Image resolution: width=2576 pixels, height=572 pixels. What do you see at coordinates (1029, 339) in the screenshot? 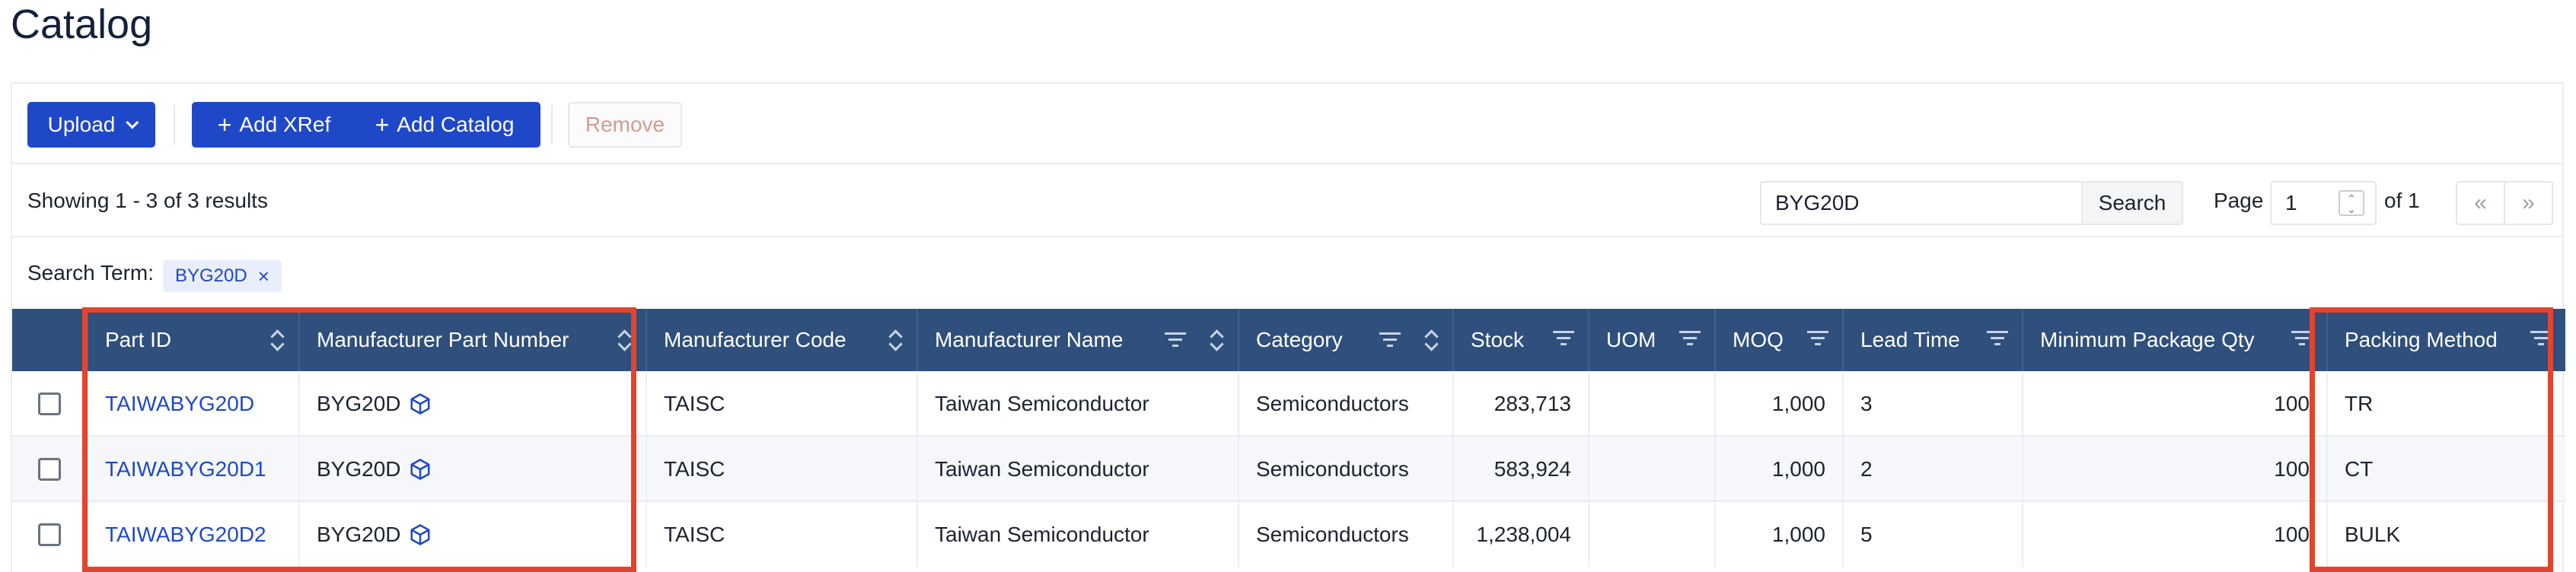
I see `column-label: Manufacturer Name` at bounding box center [1029, 339].